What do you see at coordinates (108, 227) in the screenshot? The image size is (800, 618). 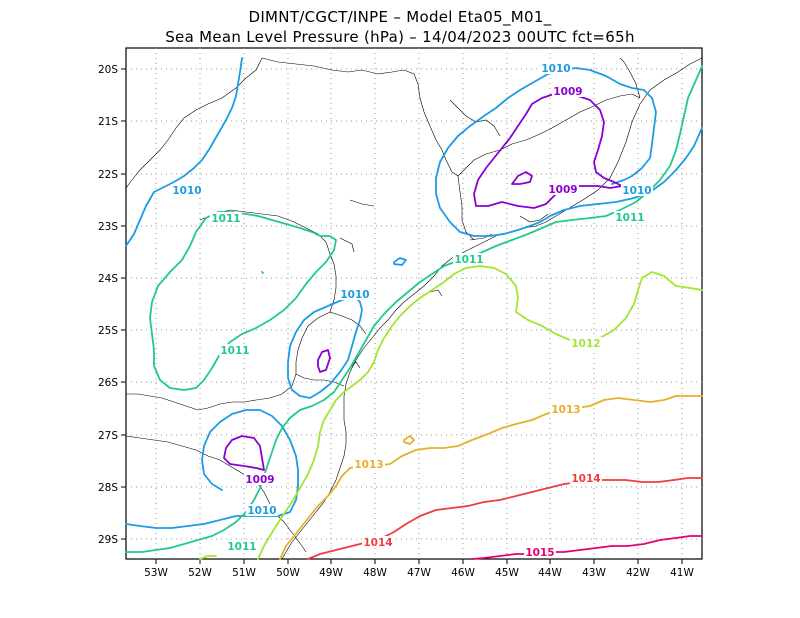 I see `lat-label: 23S` at bounding box center [108, 227].